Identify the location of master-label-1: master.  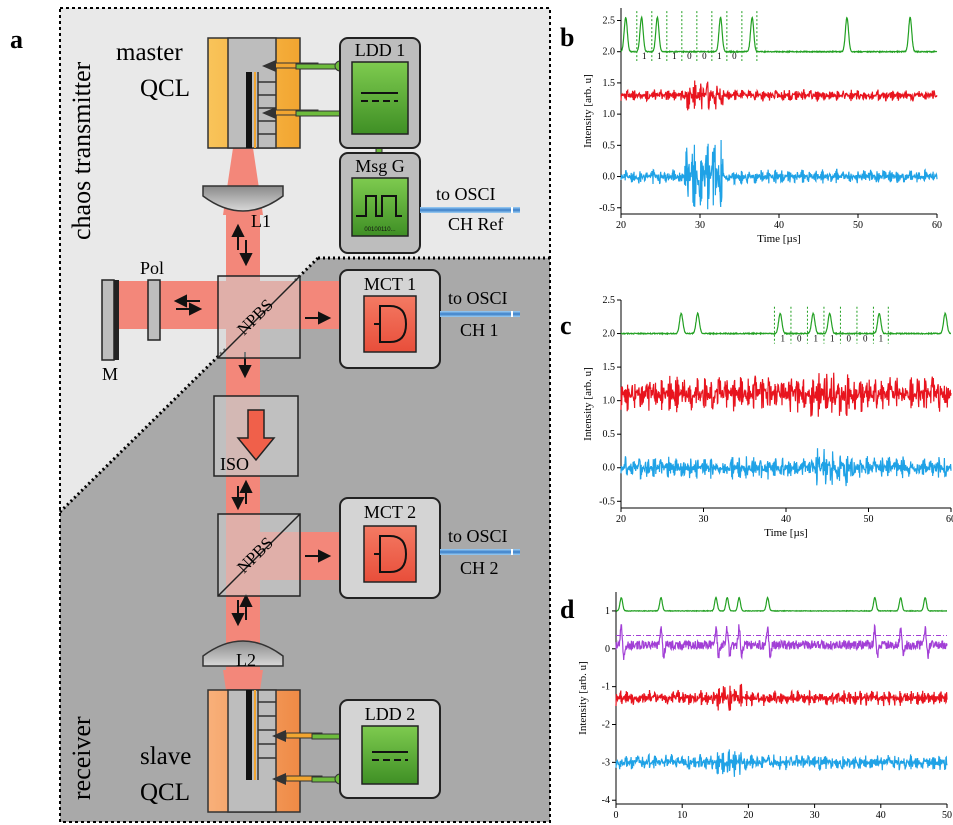
(149, 52).